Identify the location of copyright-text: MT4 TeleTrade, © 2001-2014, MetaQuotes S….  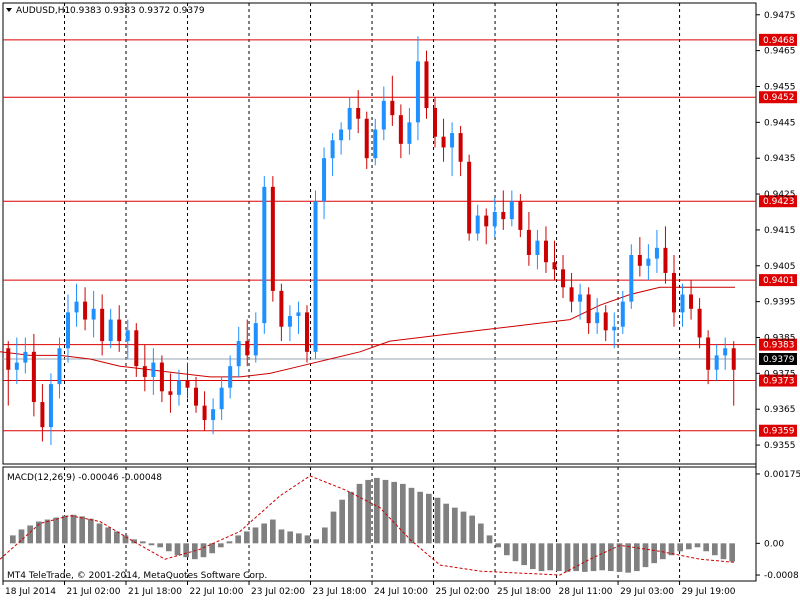
(137, 576).